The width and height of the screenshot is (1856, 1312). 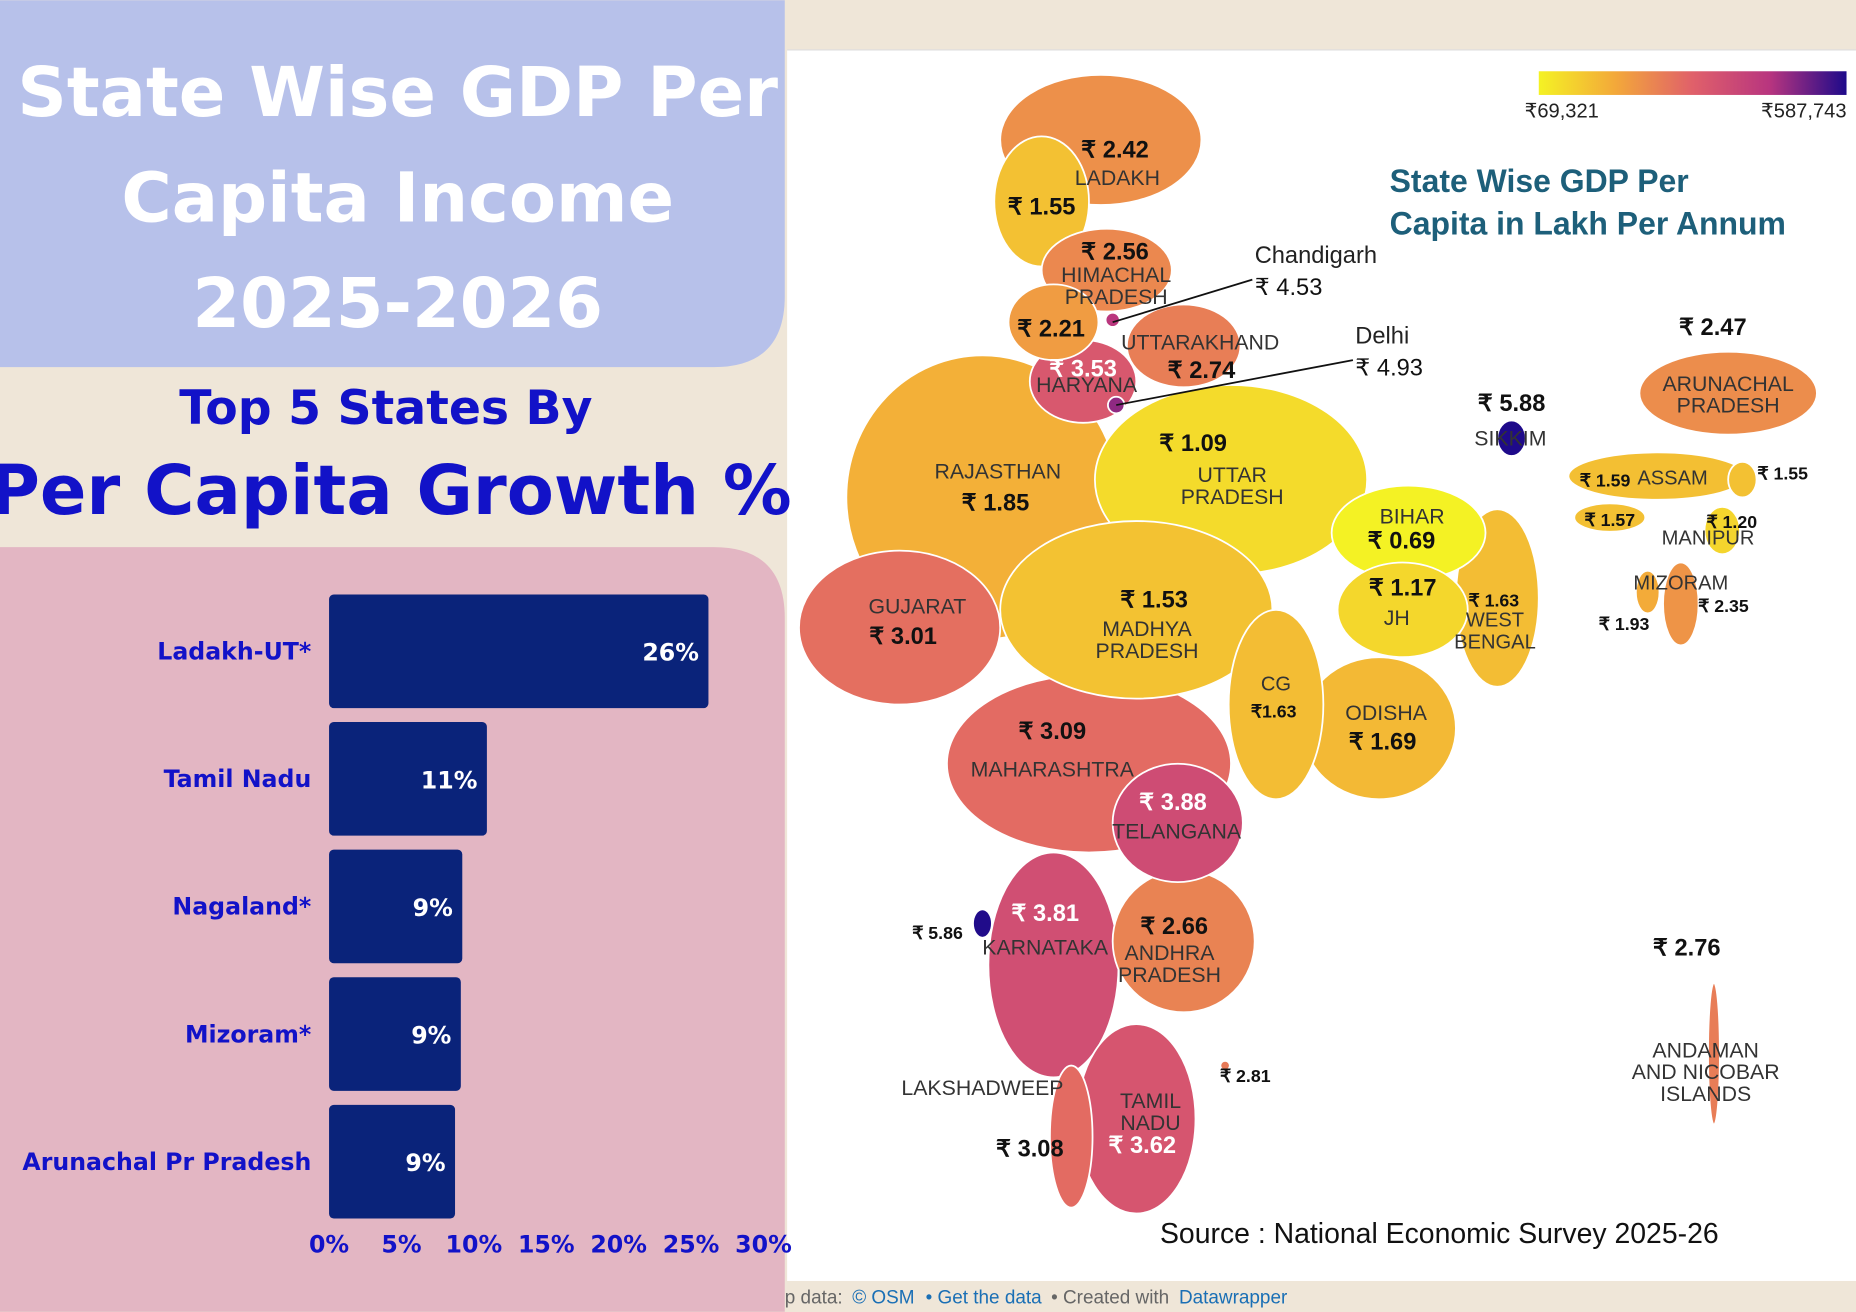 What do you see at coordinates (1624, 624) in the screenshot?
I see `value-label: ₹ 1.93` at bounding box center [1624, 624].